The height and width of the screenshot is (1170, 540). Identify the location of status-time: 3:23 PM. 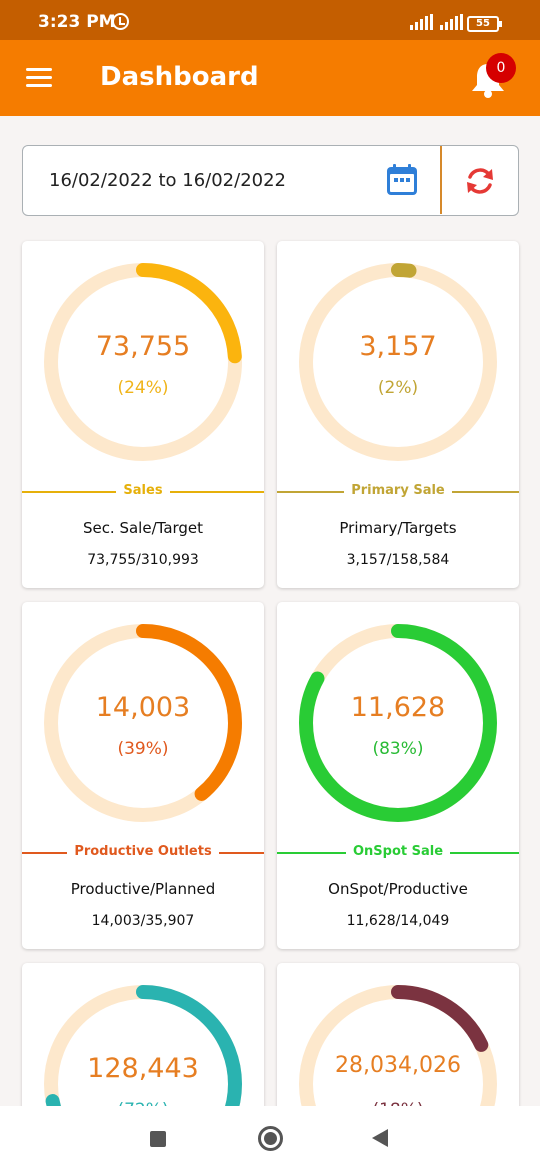
(77, 22).